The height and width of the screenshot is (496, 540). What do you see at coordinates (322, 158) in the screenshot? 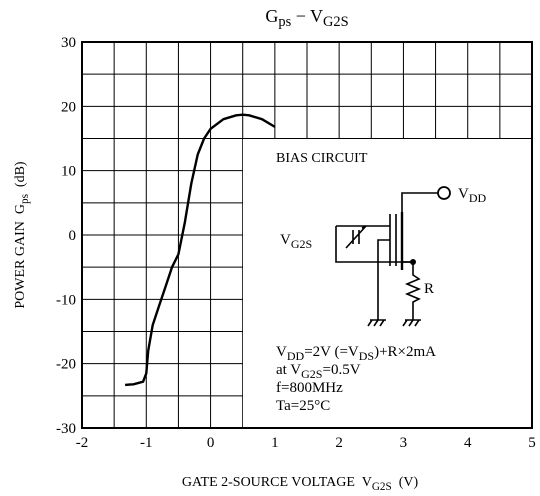
I see `bias-circuit-title: BIAS CIRCUIT` at bounding box center [322, 158].